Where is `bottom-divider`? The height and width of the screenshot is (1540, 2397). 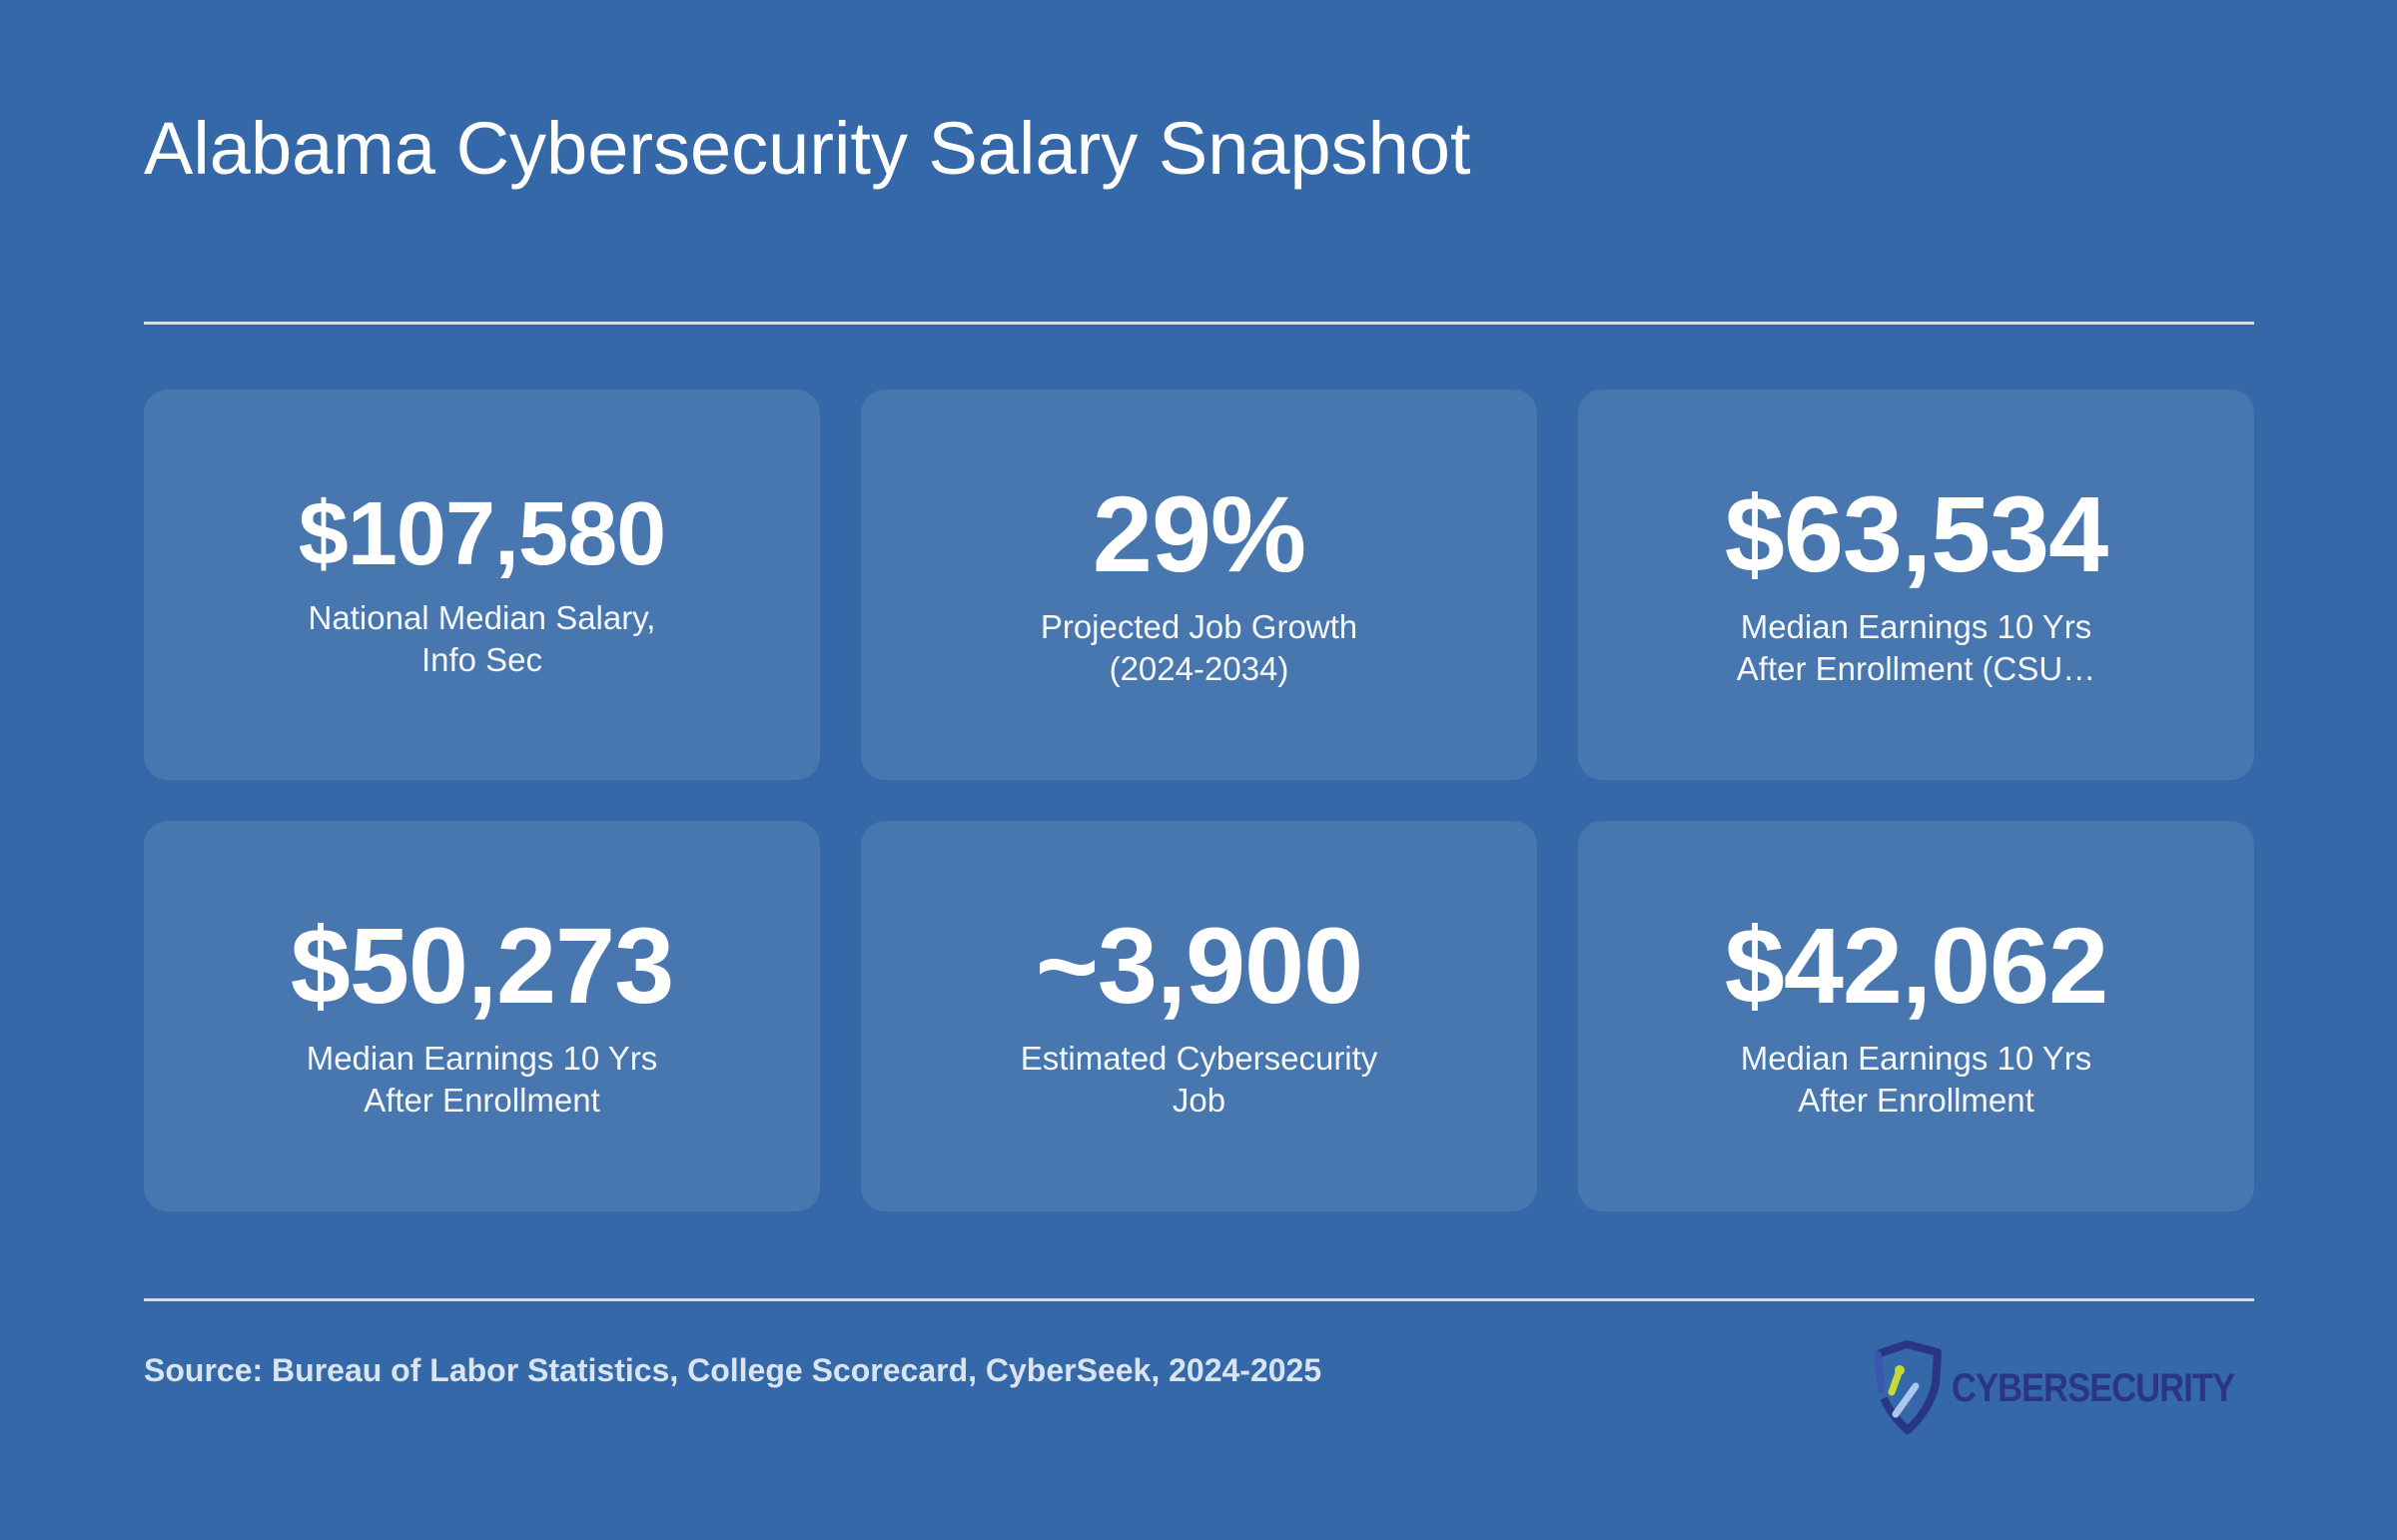
bottom-divider is located at coordinates (1199, 1300).